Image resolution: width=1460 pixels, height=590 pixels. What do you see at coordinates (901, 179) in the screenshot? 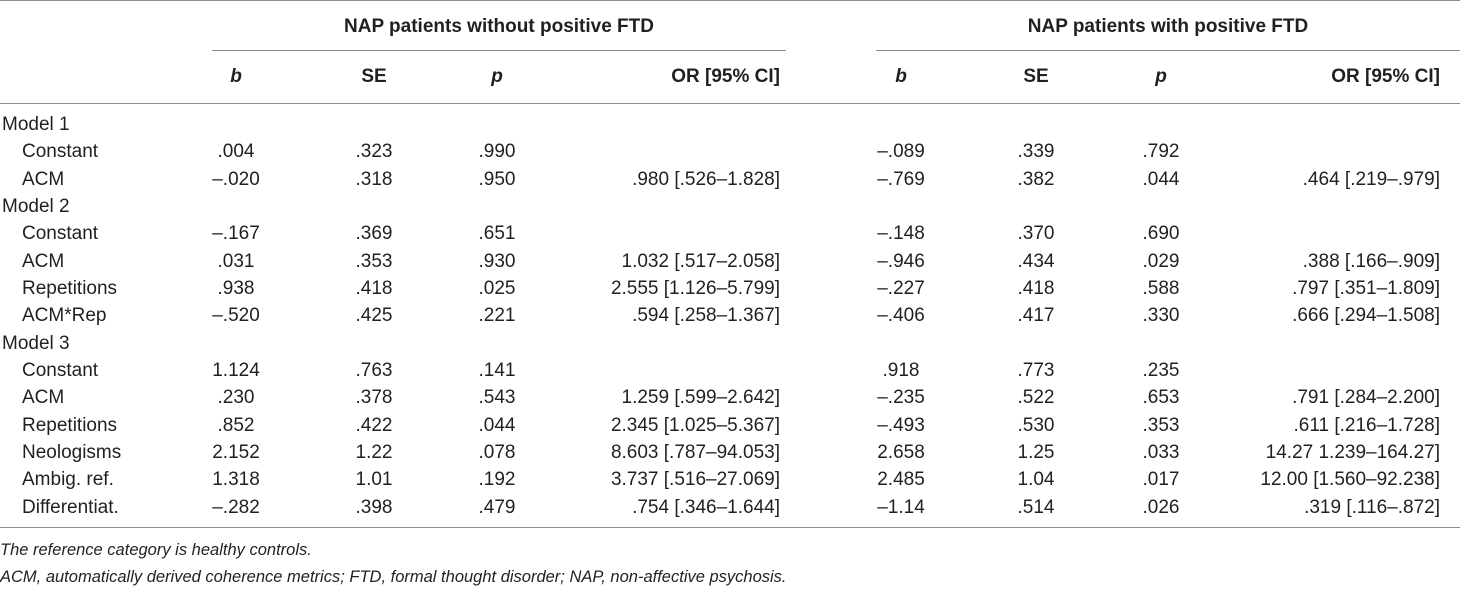
I see `table-cell: –.769` at bounding box center [901, 179].